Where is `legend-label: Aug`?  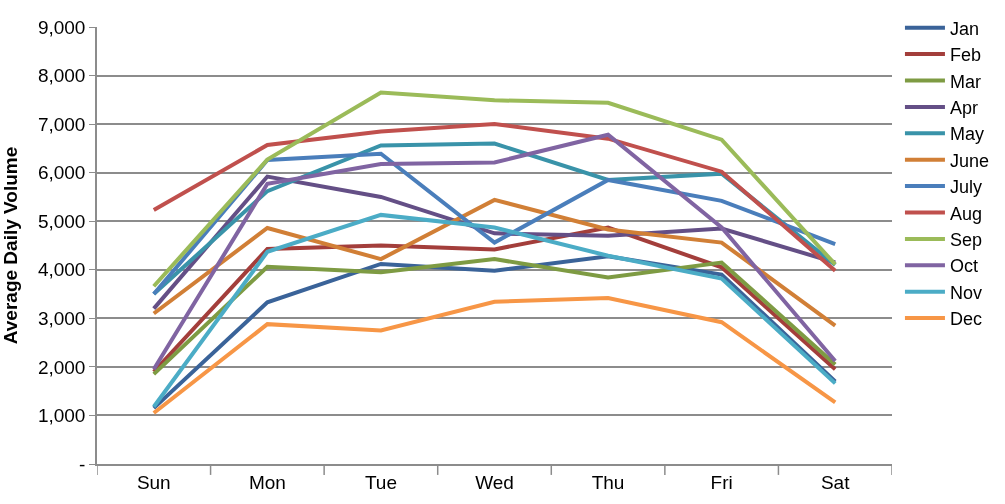 legend-label: Aug is located at coordinates (965, 213).